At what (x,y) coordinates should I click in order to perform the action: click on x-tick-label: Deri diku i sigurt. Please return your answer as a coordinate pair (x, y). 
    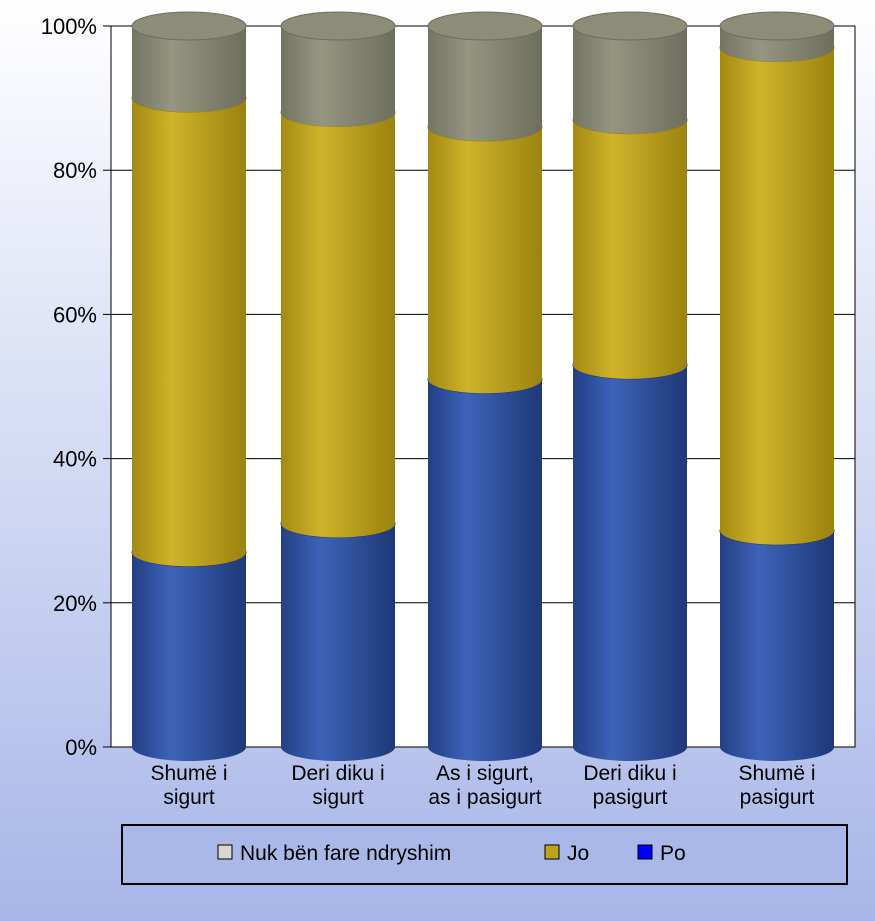
    Looking at the image, I should click on (337, 785).